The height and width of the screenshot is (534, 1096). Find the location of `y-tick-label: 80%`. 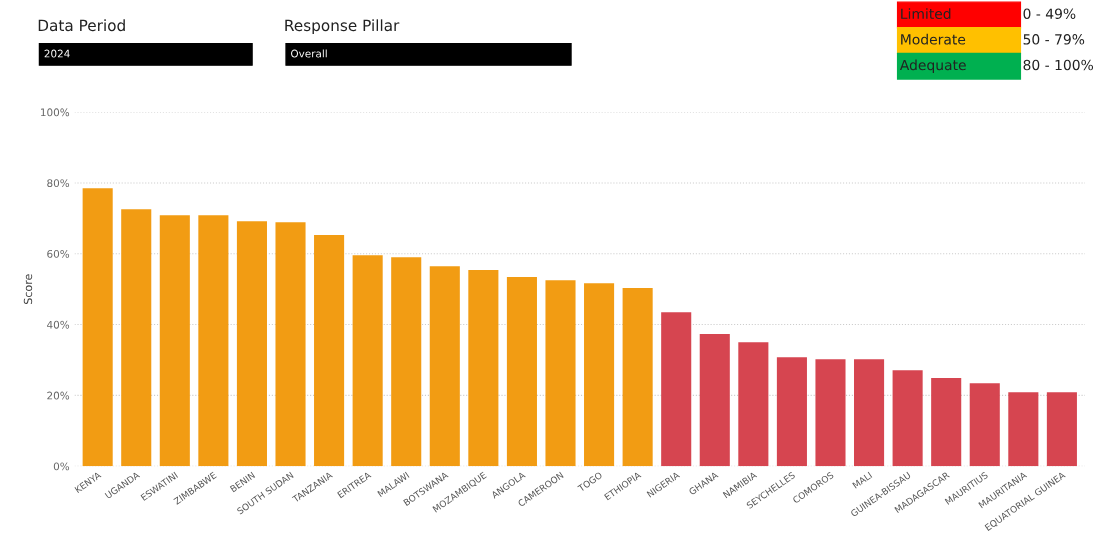

y-tick-label: 80% is located at coordinates (58, 183).